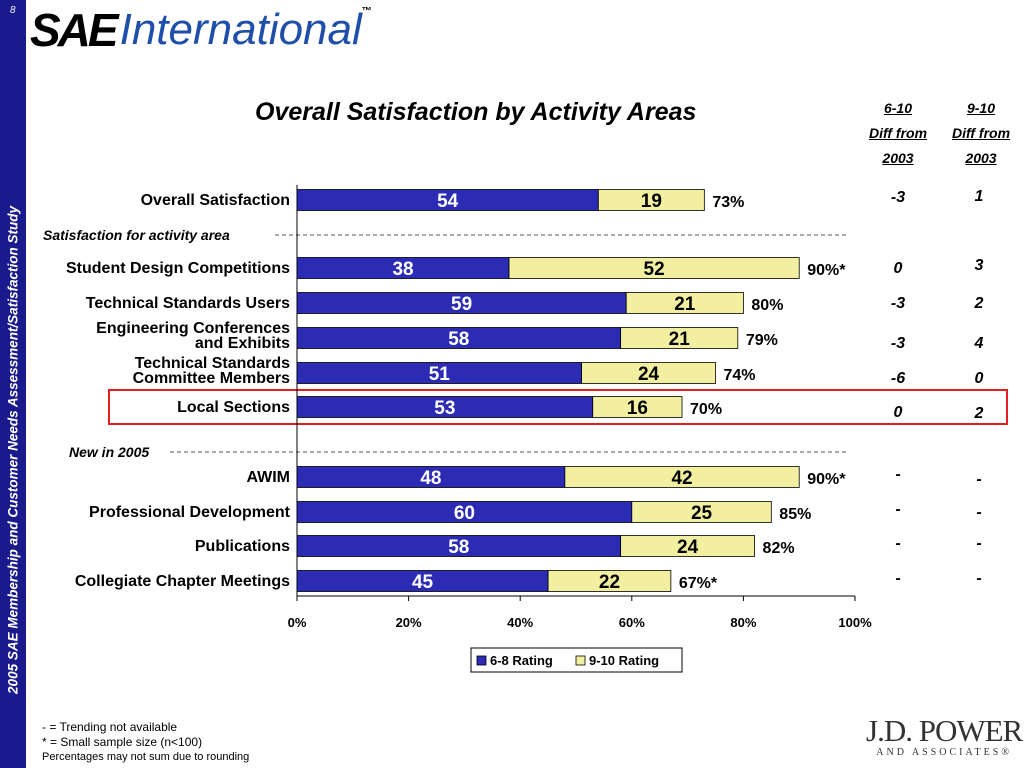  What do you see at coordinates (624, 660) in the screenshot?
I see `legend-label-9-10: 9-10 Rating` at bounding box center [624, 660].